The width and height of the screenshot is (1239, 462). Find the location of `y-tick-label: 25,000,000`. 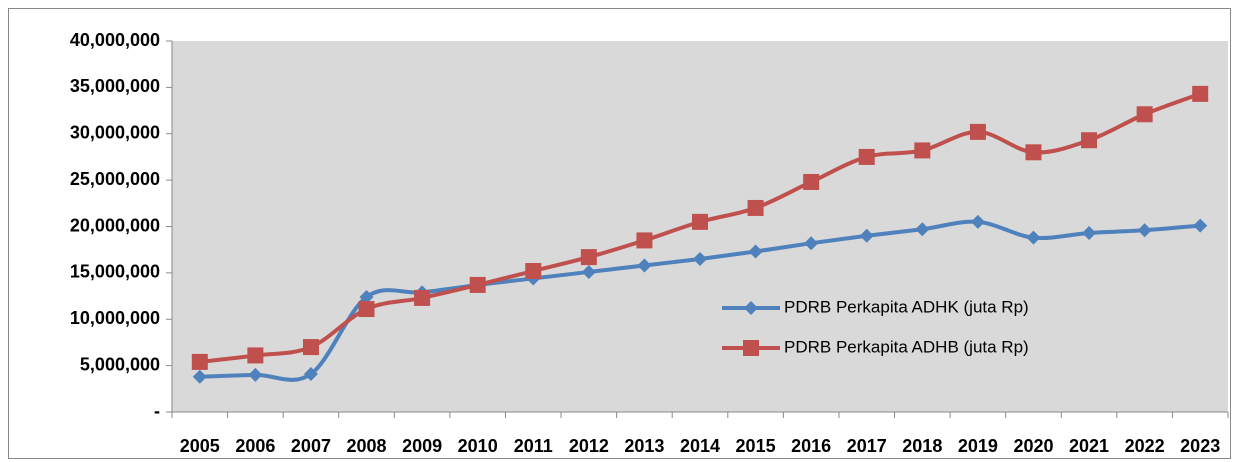

y-tick-label: 25,000,000 is located at coordinates (115, 179).